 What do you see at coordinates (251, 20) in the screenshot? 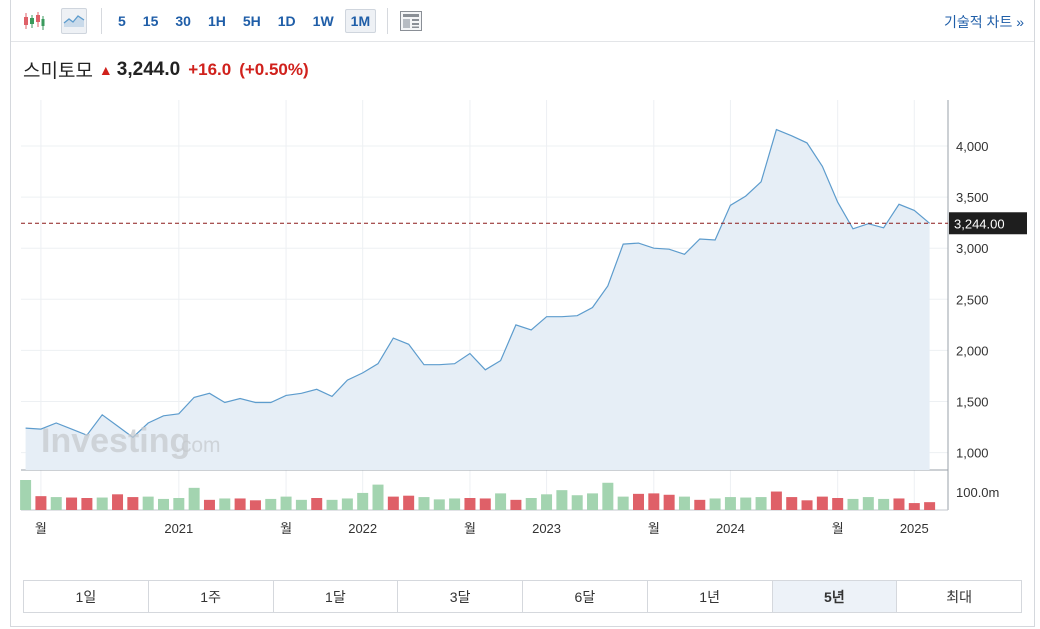
I see `timeframe-5h: 5H` at bounding box center [251, 20].